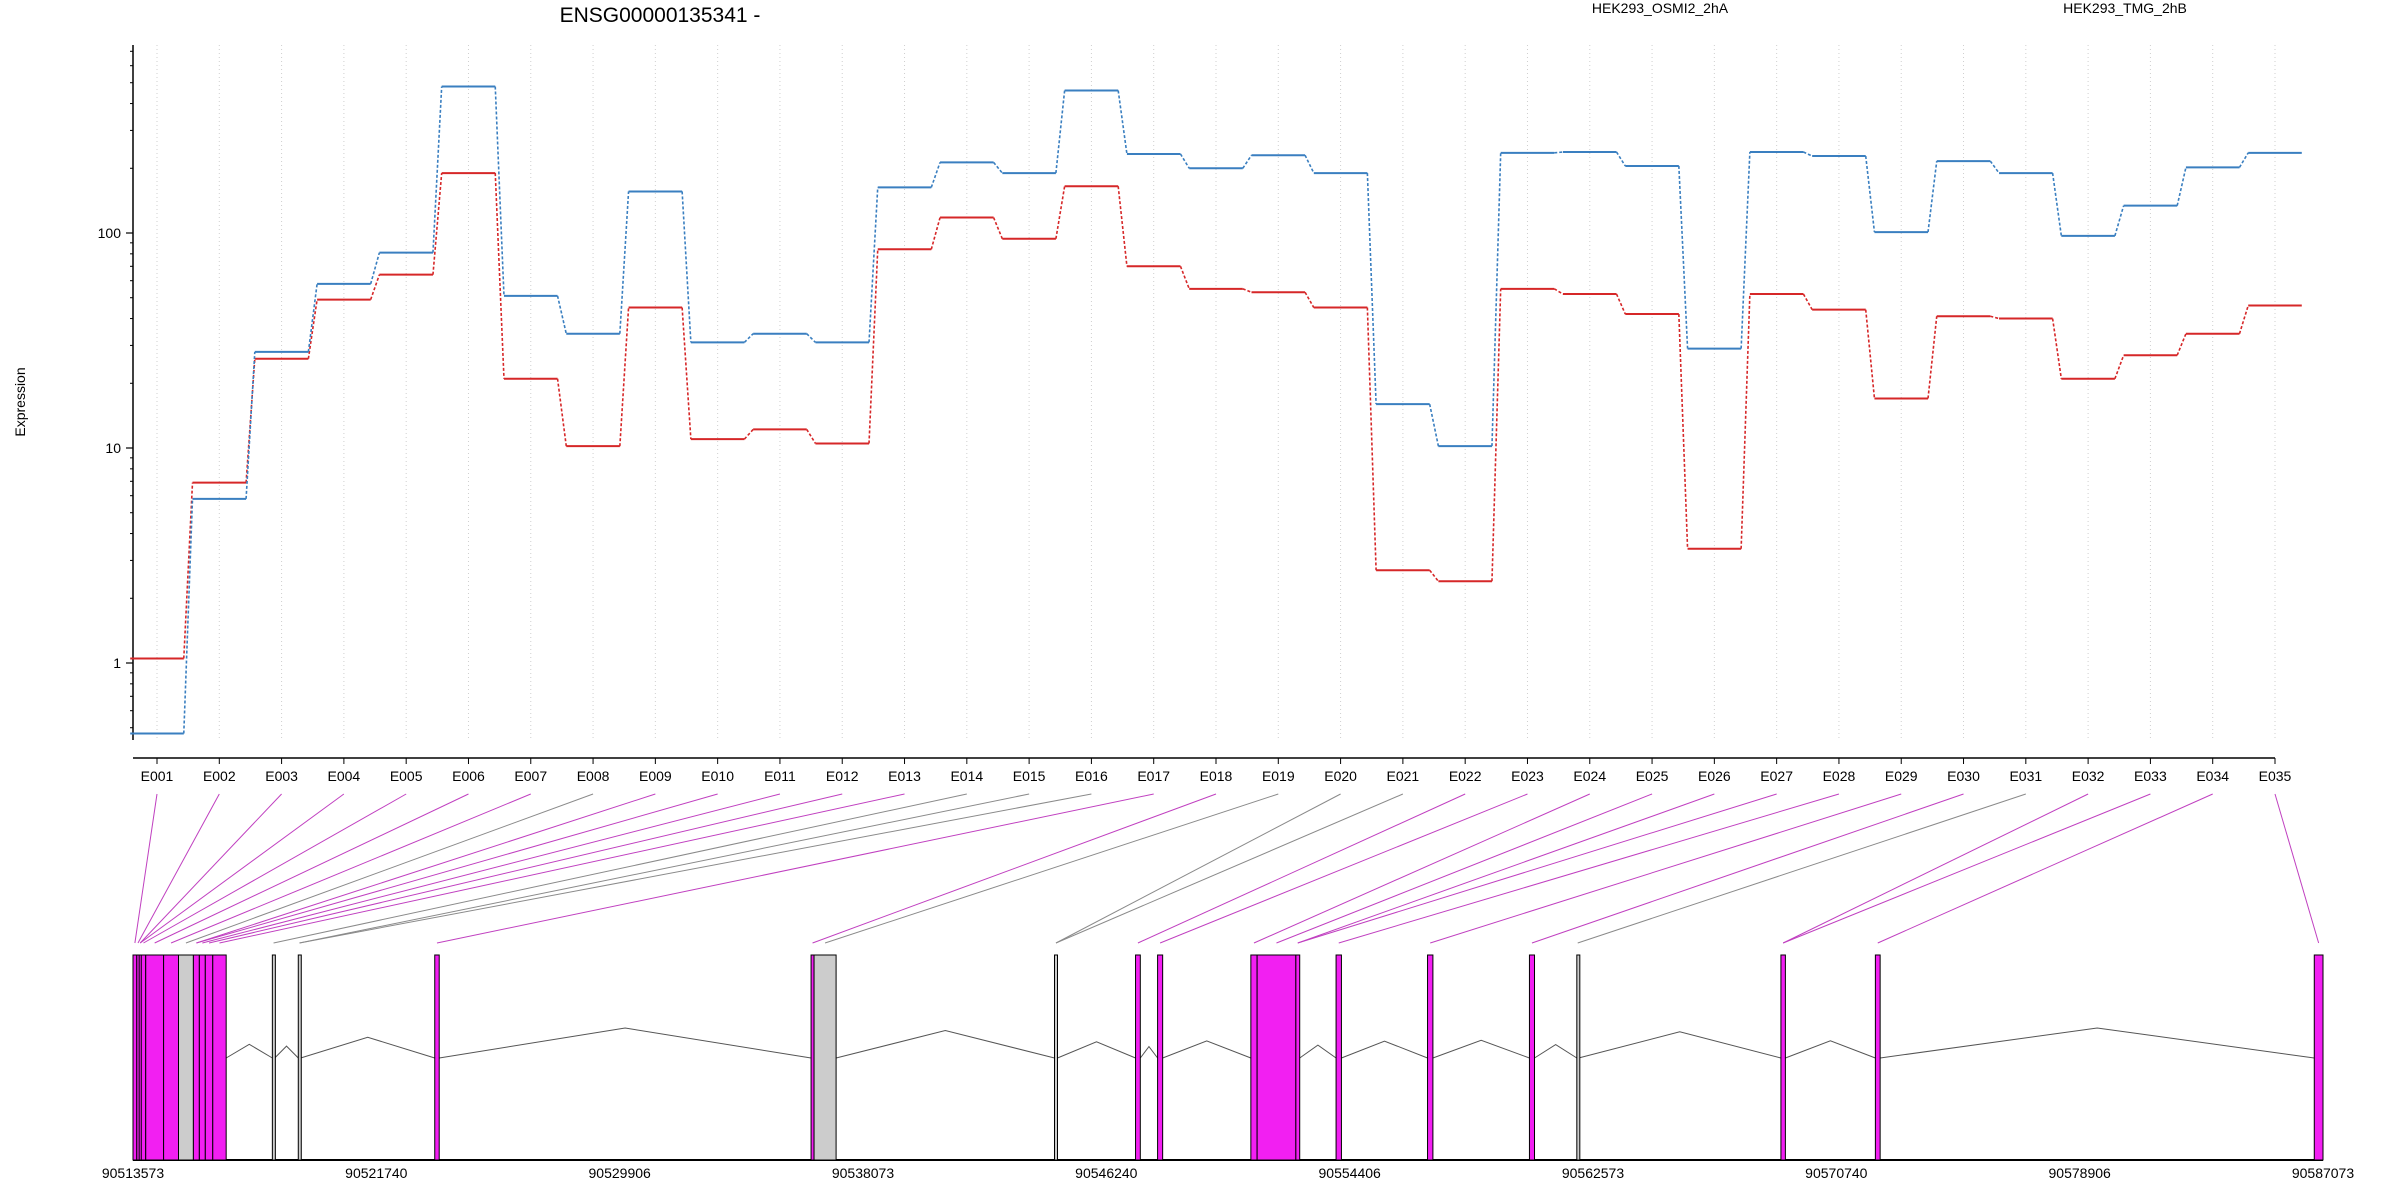  What do you see at coordinates (1153, 776) in the screenshot?
I see `x-tick-label: E017` at bounding box center [1153, 776].